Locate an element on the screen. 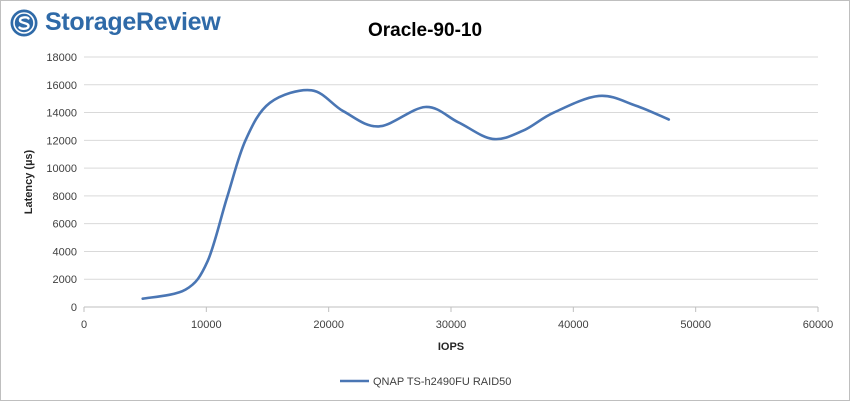 Image resolution: width=850 pixels, height=401 pixels. x-axis-title: IOPS is located at coordinates (451, 347).